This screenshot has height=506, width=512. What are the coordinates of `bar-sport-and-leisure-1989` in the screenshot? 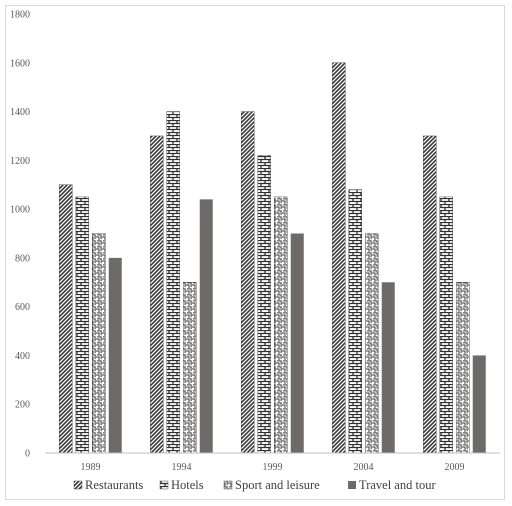 It's located at (99, 343).